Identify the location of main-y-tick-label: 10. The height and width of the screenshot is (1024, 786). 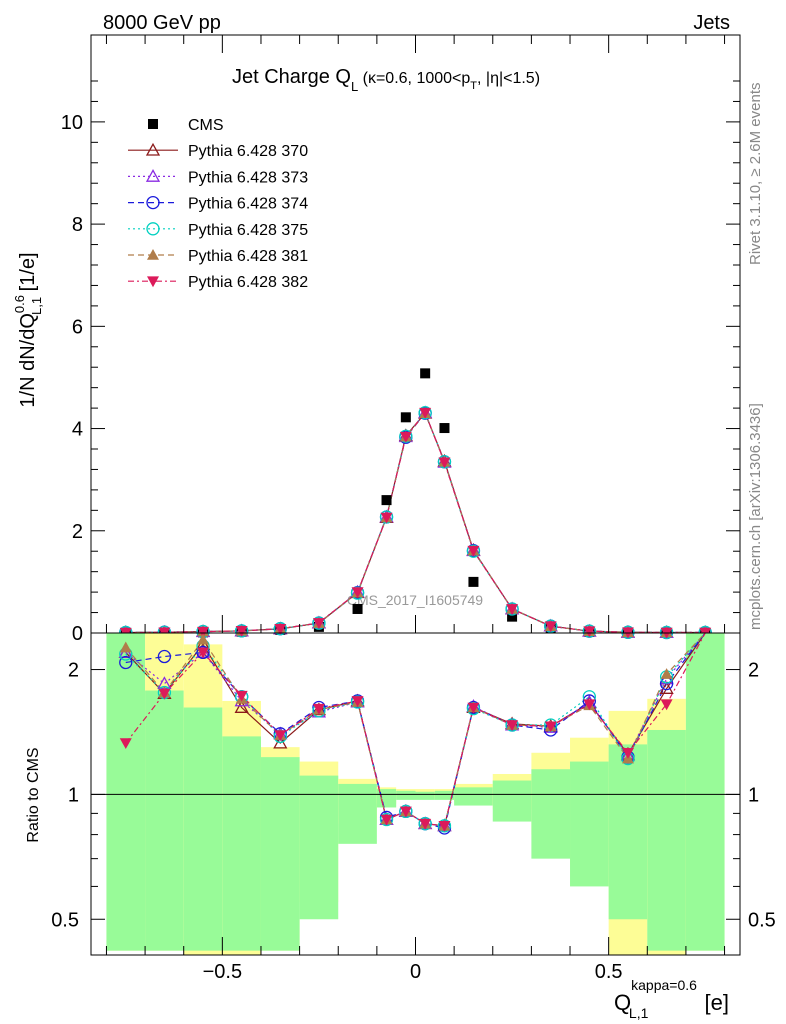
(72, 123).